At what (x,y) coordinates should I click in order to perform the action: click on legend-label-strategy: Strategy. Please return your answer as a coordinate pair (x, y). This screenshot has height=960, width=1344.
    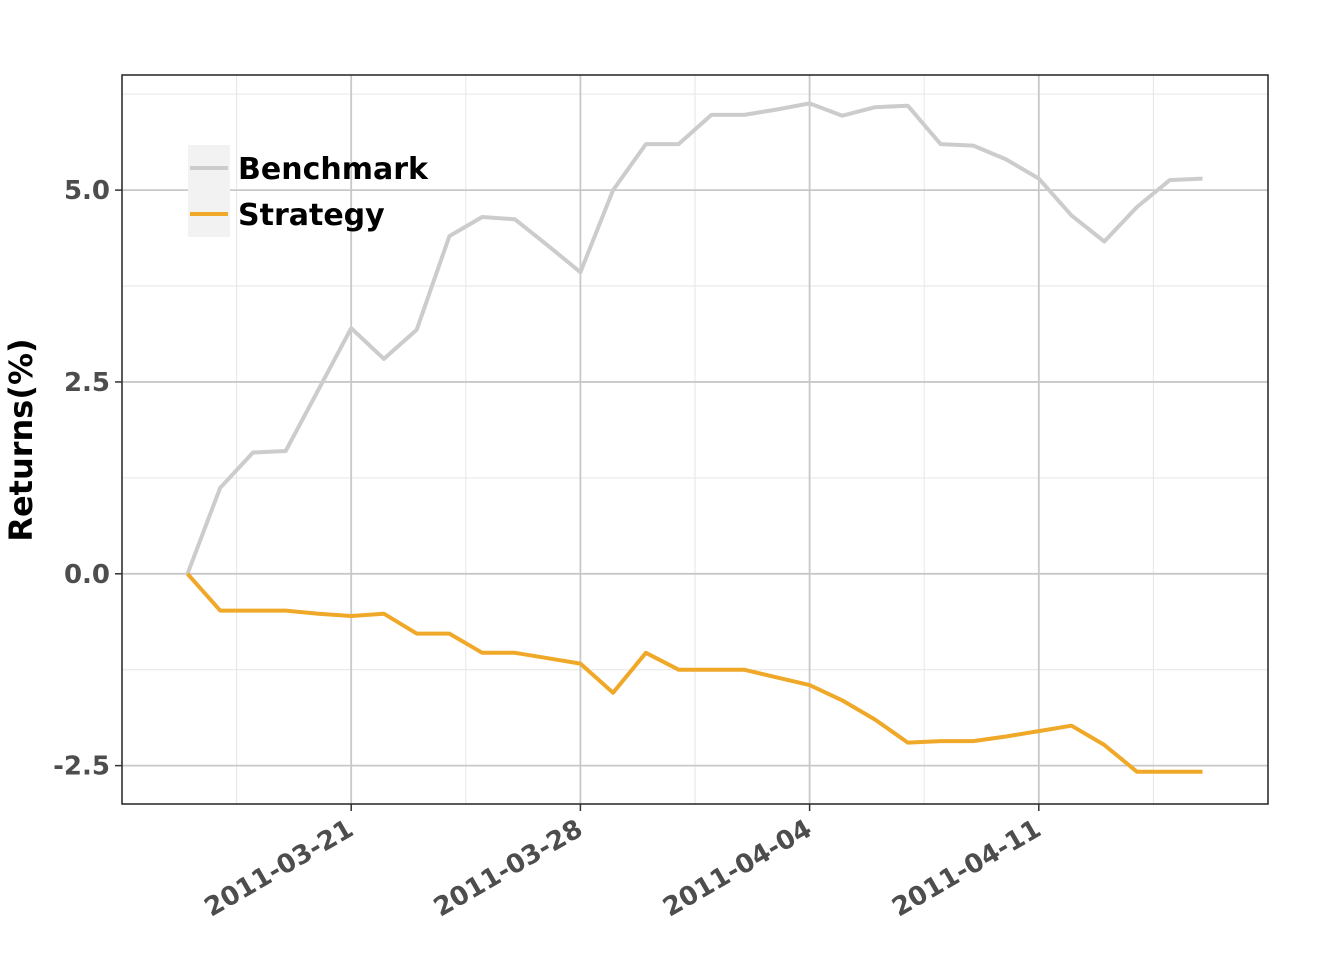
    Looking at the image, I should click on (311, 215).